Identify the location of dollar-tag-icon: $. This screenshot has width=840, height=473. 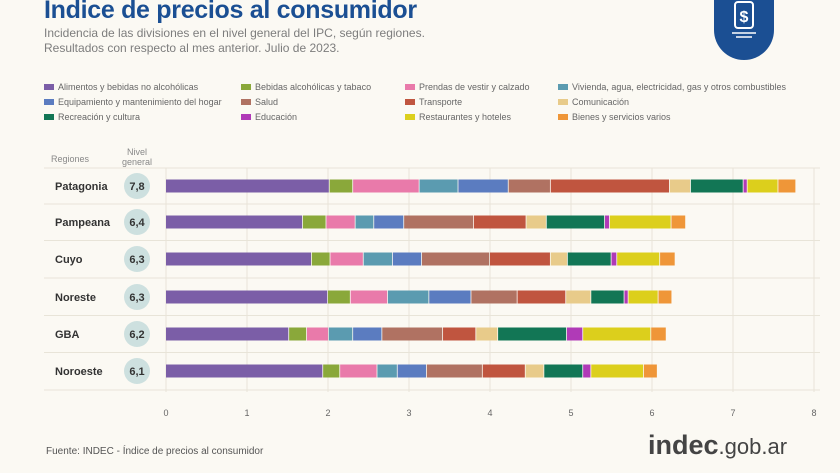
(744, 30).